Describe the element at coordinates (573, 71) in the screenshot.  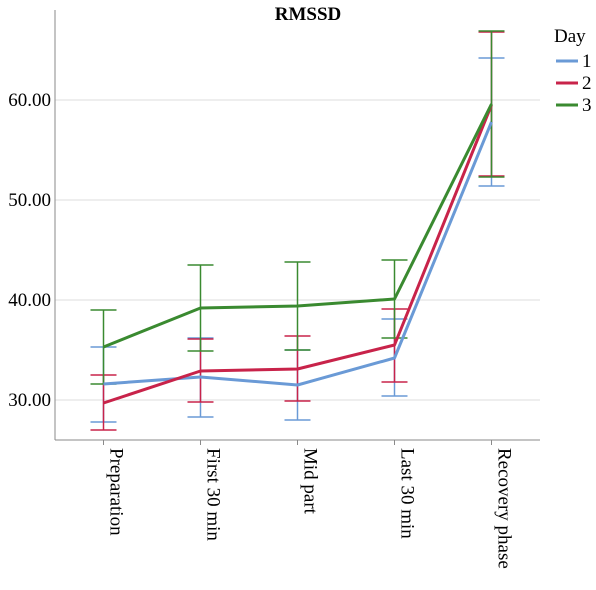
I see `legend: Day 123` at that location.